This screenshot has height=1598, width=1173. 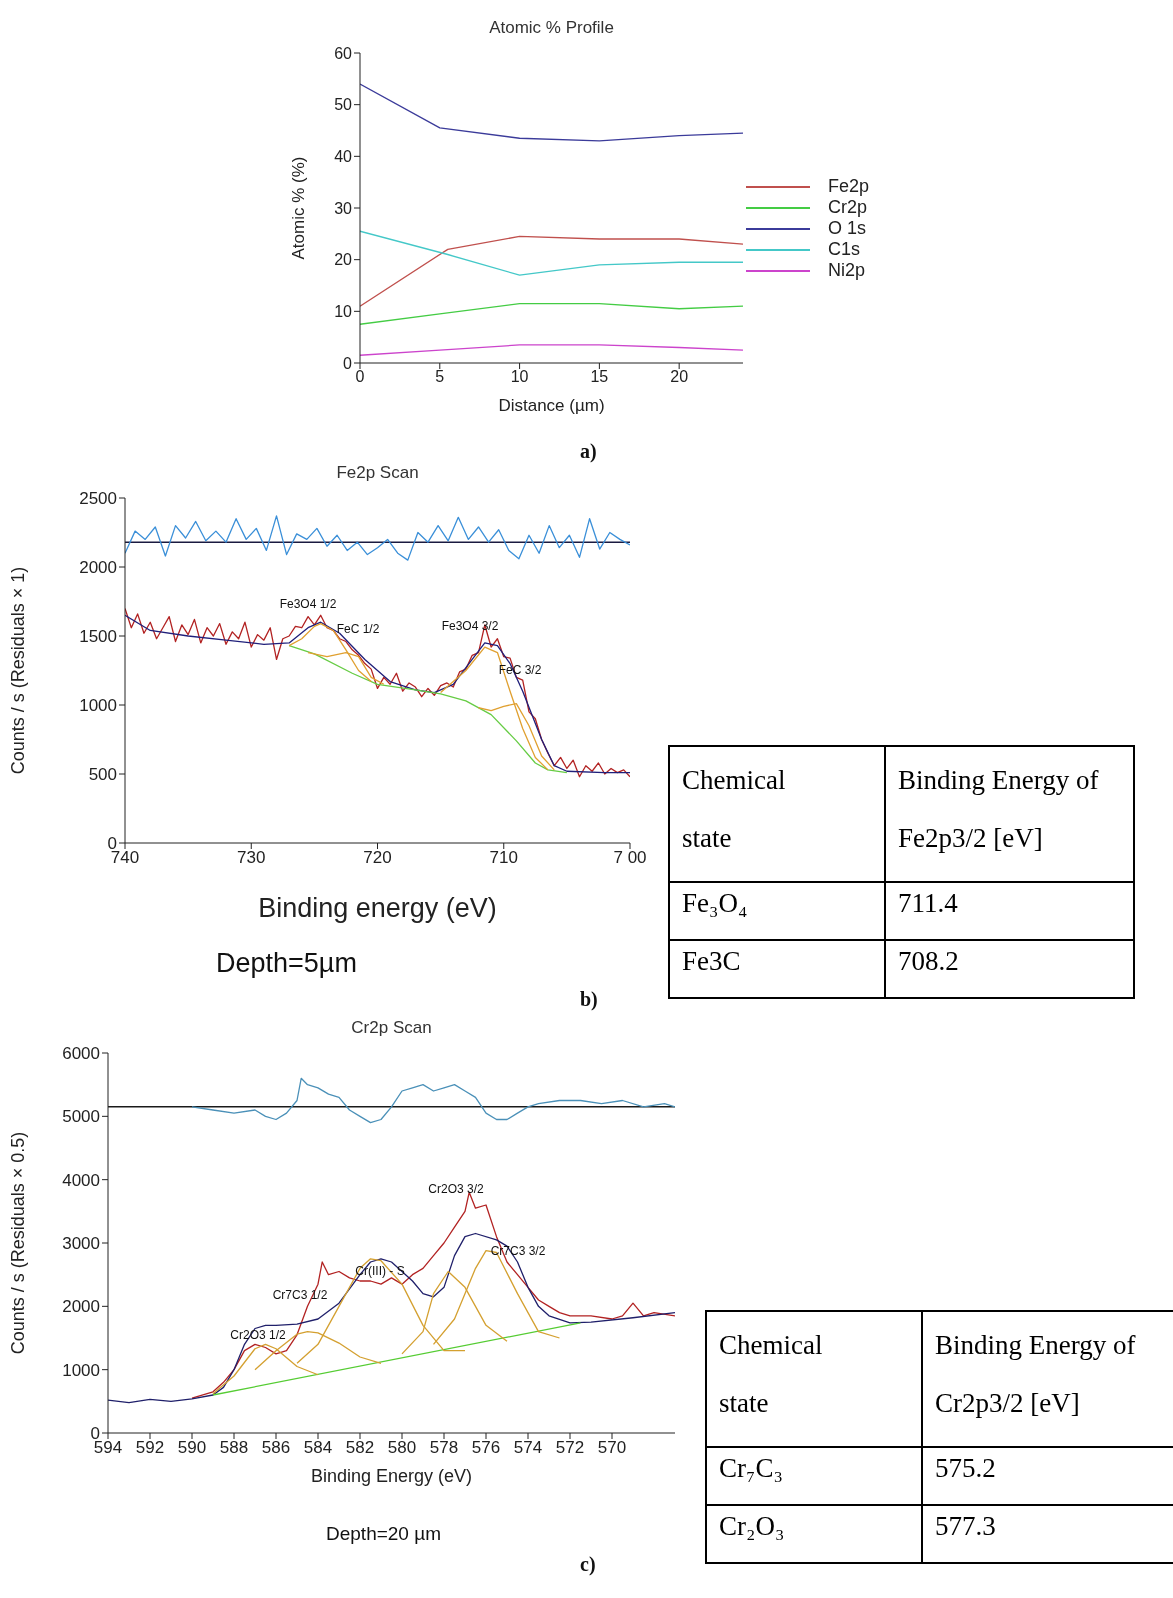 What do you see at coordinates (251, 858) in the screenshot?
I see `x-tick-label: 730` at bounding box center [251, 858].